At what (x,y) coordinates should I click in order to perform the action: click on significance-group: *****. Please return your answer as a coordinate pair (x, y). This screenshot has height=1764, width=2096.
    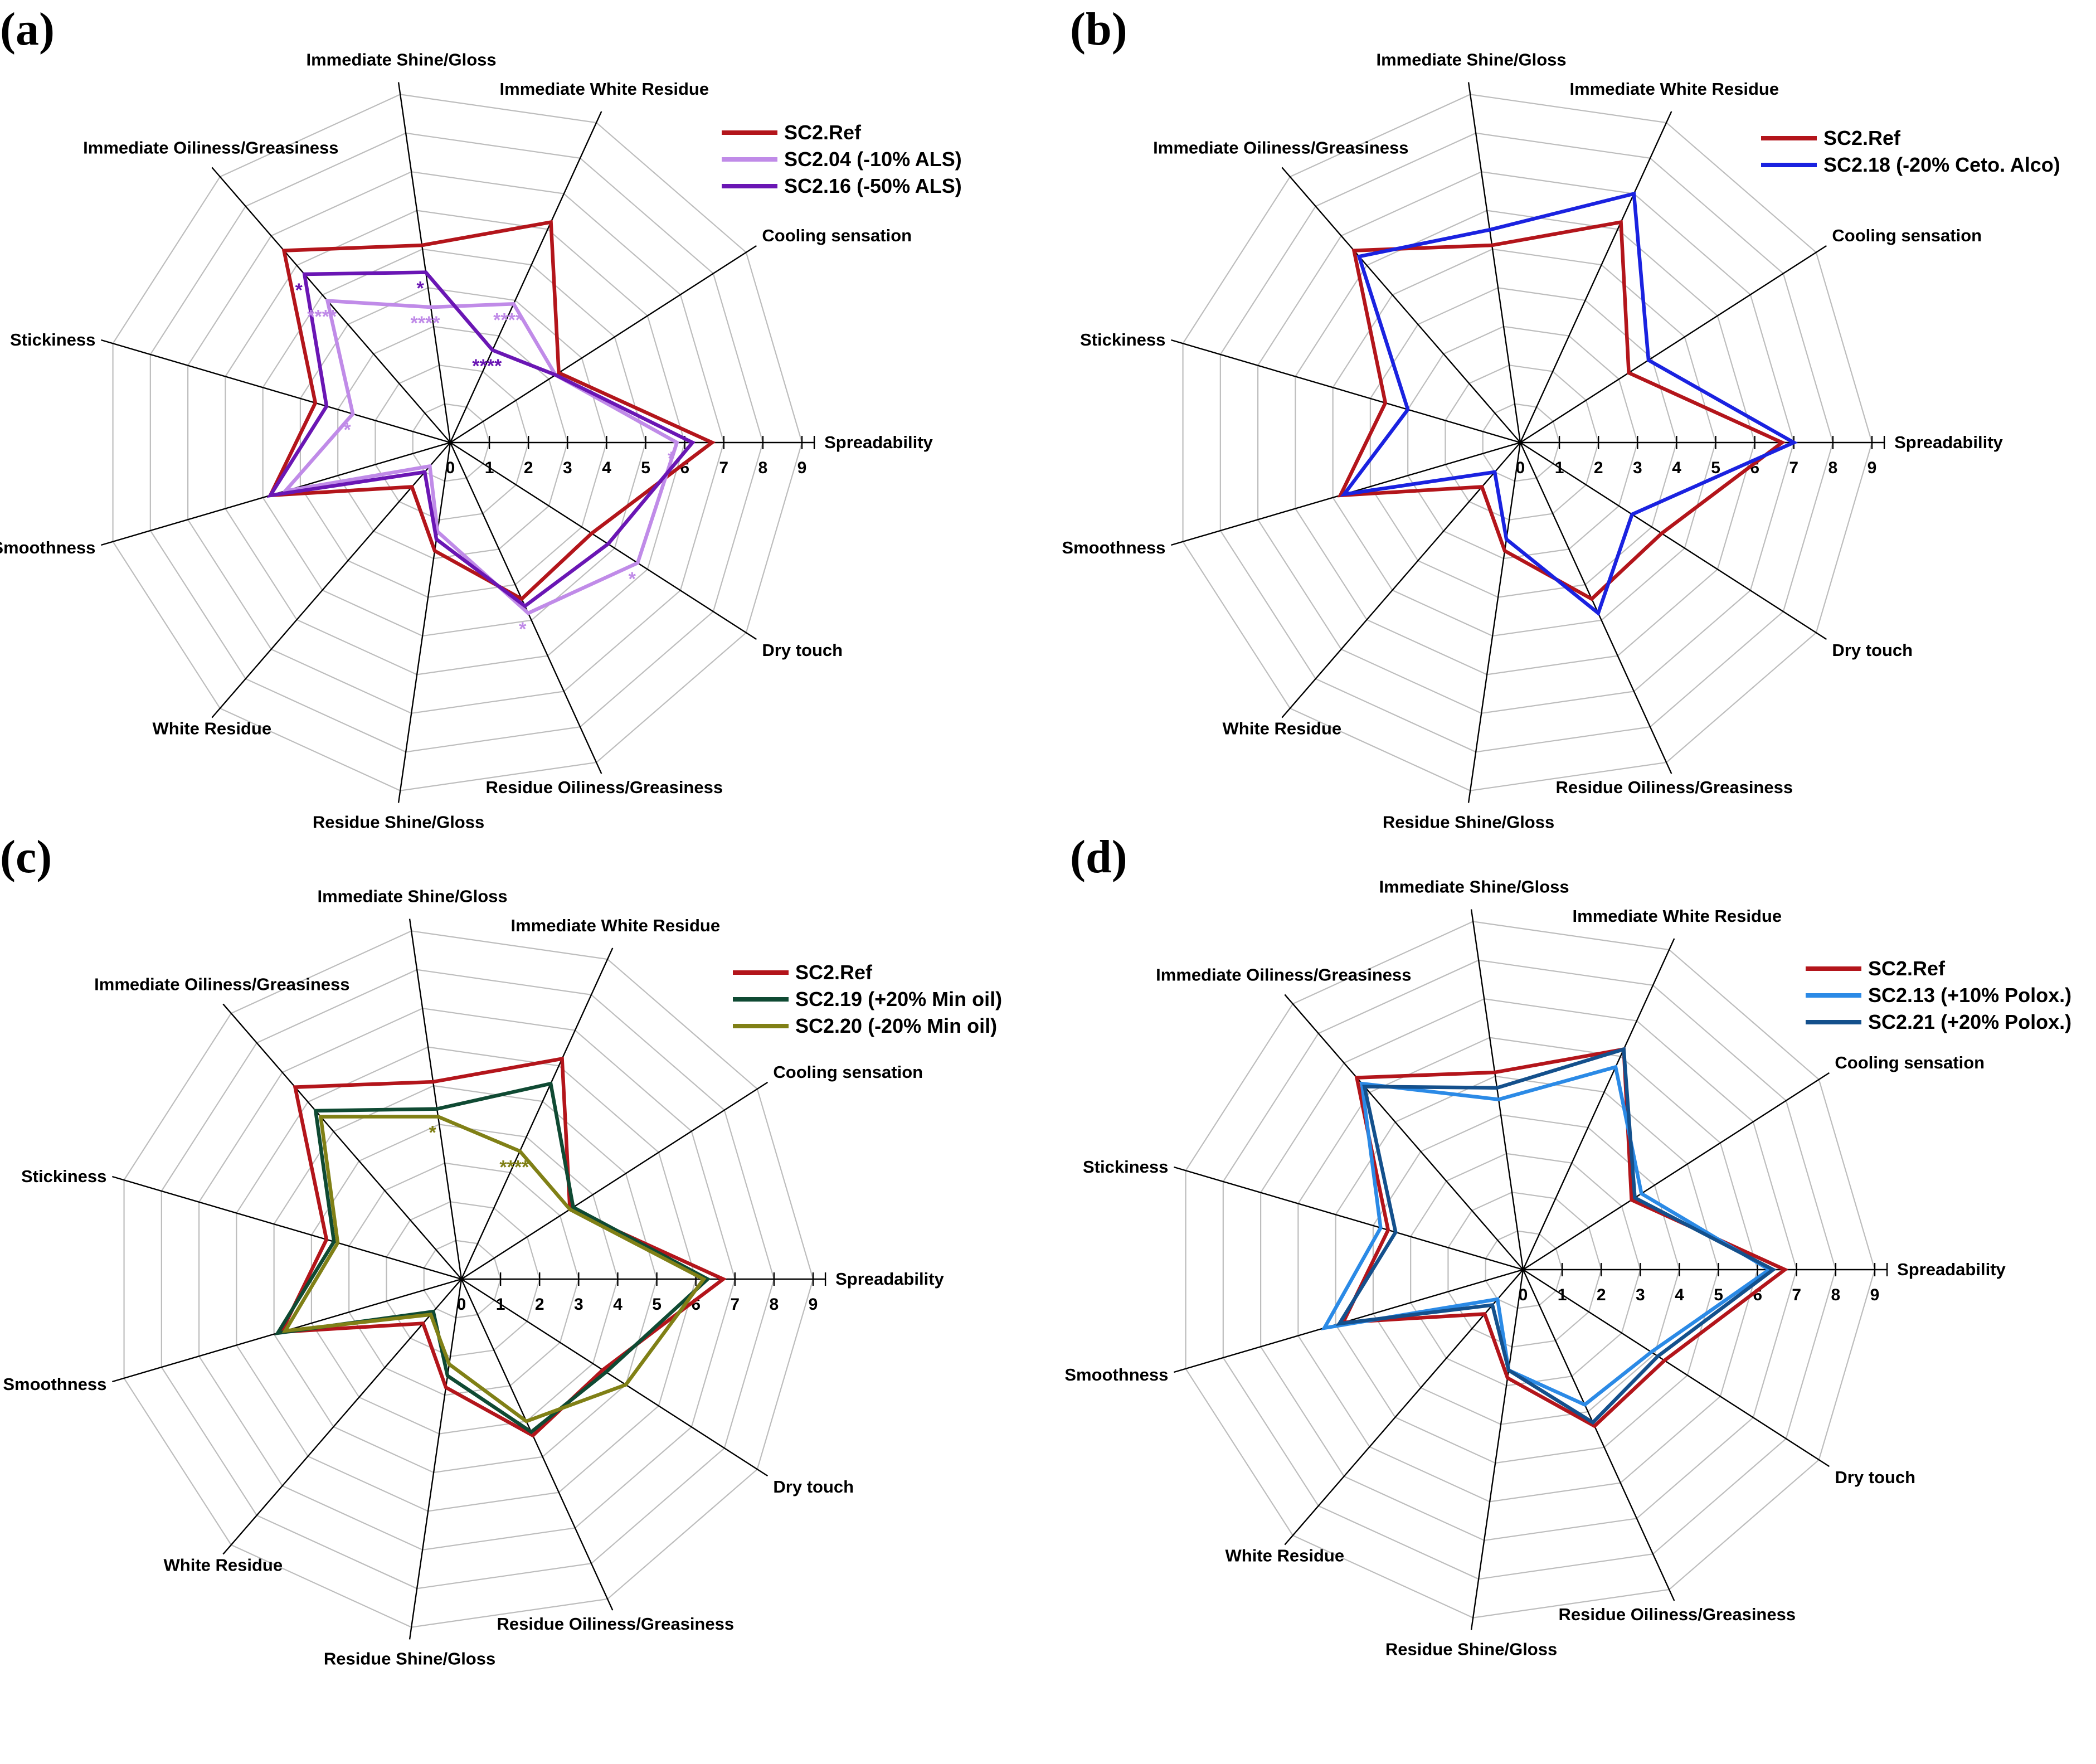
    Looking at the image, I should click on (479, 1150).